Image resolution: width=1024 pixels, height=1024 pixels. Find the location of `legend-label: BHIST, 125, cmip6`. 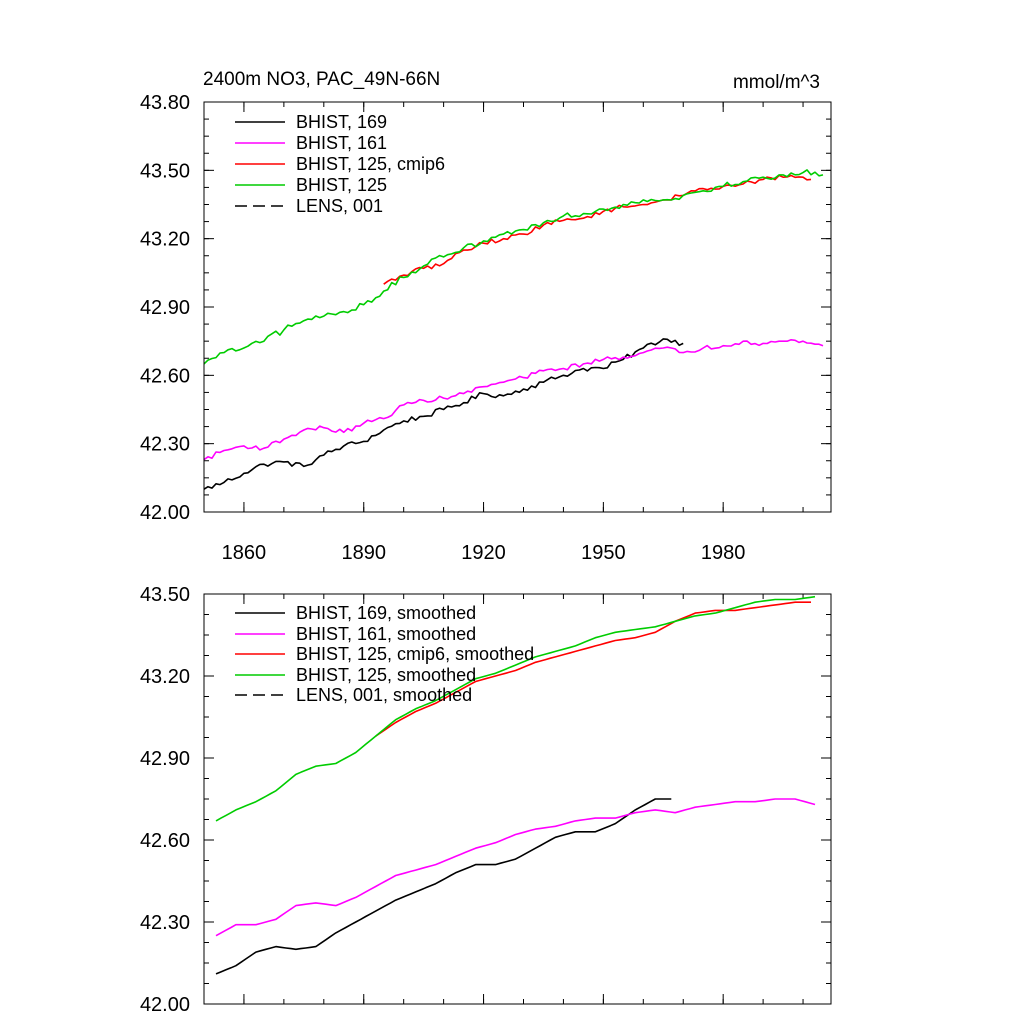

legend-label: BHIST, 125, cmip6 is located at coordinates (370, 164).